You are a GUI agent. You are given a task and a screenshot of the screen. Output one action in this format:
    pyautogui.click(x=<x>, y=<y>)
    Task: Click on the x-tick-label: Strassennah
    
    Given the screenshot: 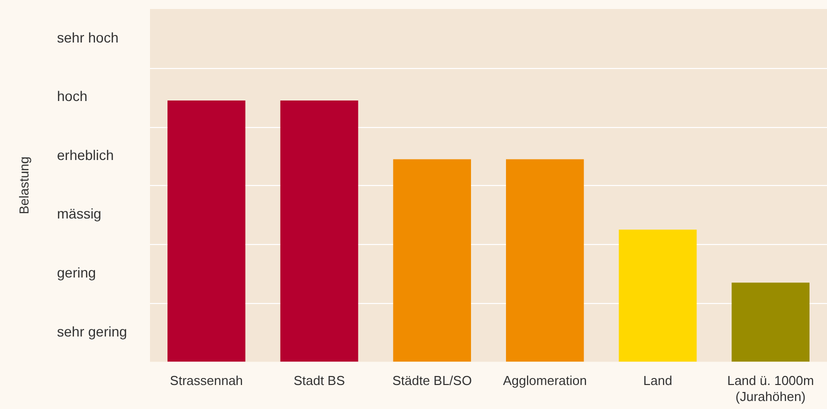 What is the action you would take?
    pyautogui.click(x=206, y=380)
    